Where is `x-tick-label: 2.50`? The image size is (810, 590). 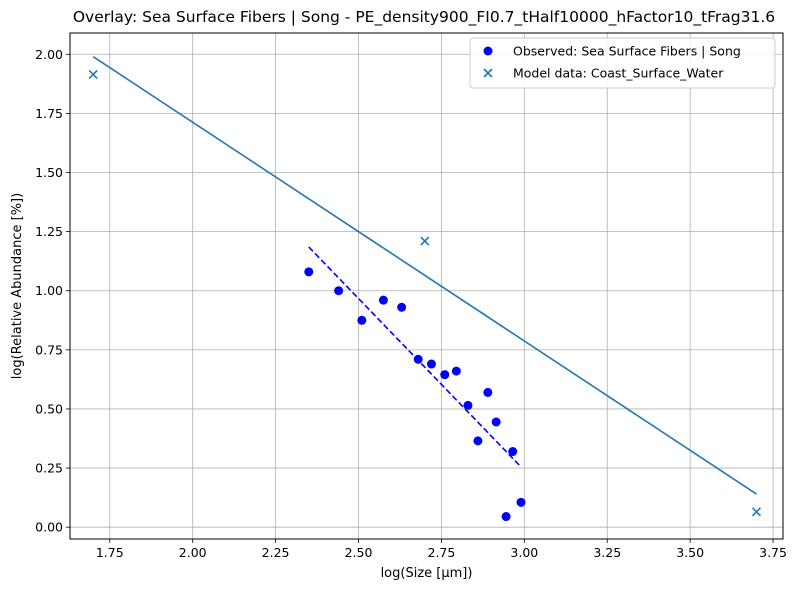 x-tick-label: 2.50 is located at coordinates (359, 552).